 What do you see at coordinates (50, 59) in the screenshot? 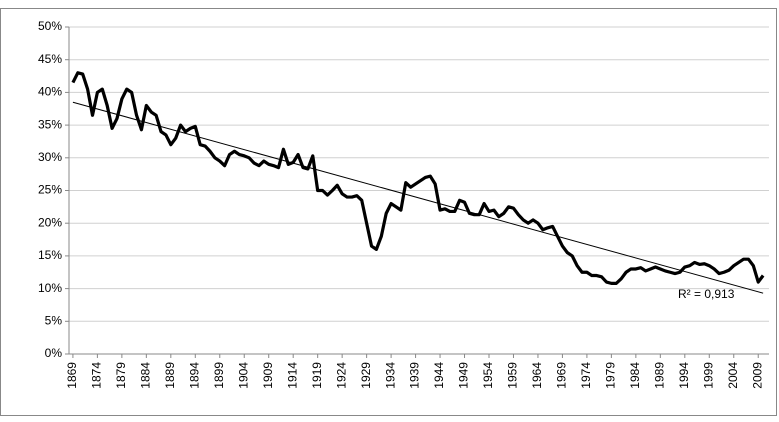
I see `y-tick-label: 45%` at bounding box center [50, 59].